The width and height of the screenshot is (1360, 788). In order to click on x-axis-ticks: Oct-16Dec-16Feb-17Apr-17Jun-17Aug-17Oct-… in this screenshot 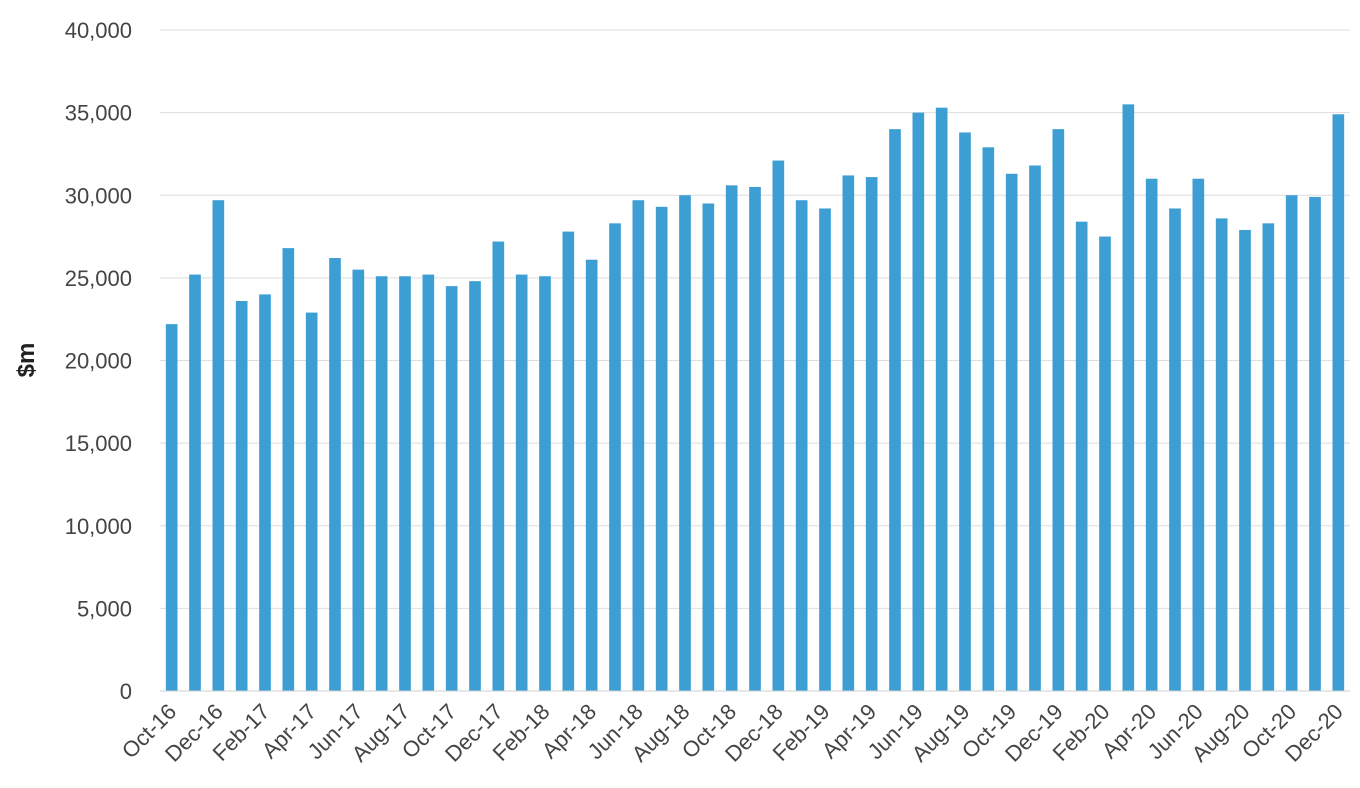, I will do `click(732, 733)`.